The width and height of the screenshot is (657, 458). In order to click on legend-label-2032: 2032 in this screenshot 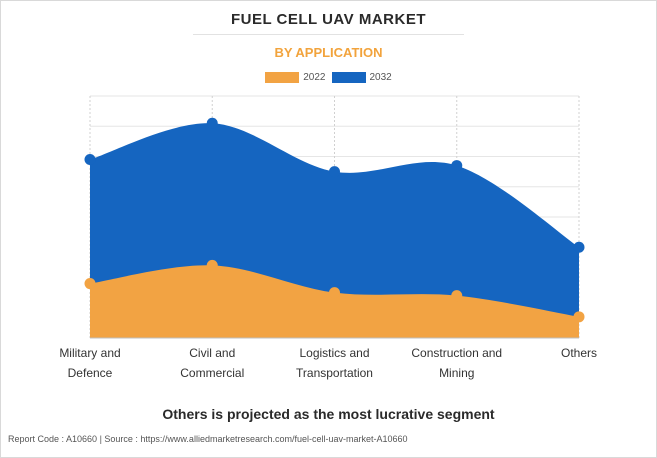, I will do `click(380, 77)`.